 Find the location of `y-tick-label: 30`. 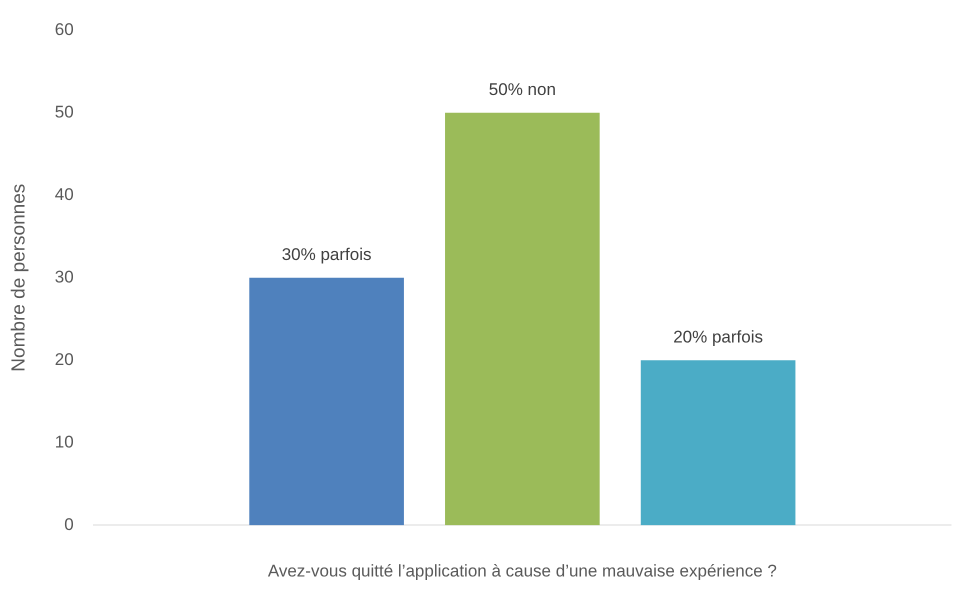

y-tick-label: 30 is located at coordinates (64, 276).